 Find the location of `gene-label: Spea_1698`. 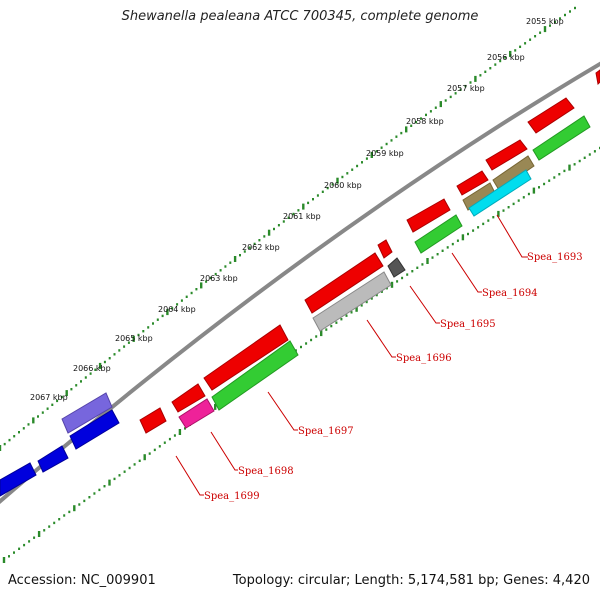

gene-label: Spea_1698 is located at coordinates (266, 471).